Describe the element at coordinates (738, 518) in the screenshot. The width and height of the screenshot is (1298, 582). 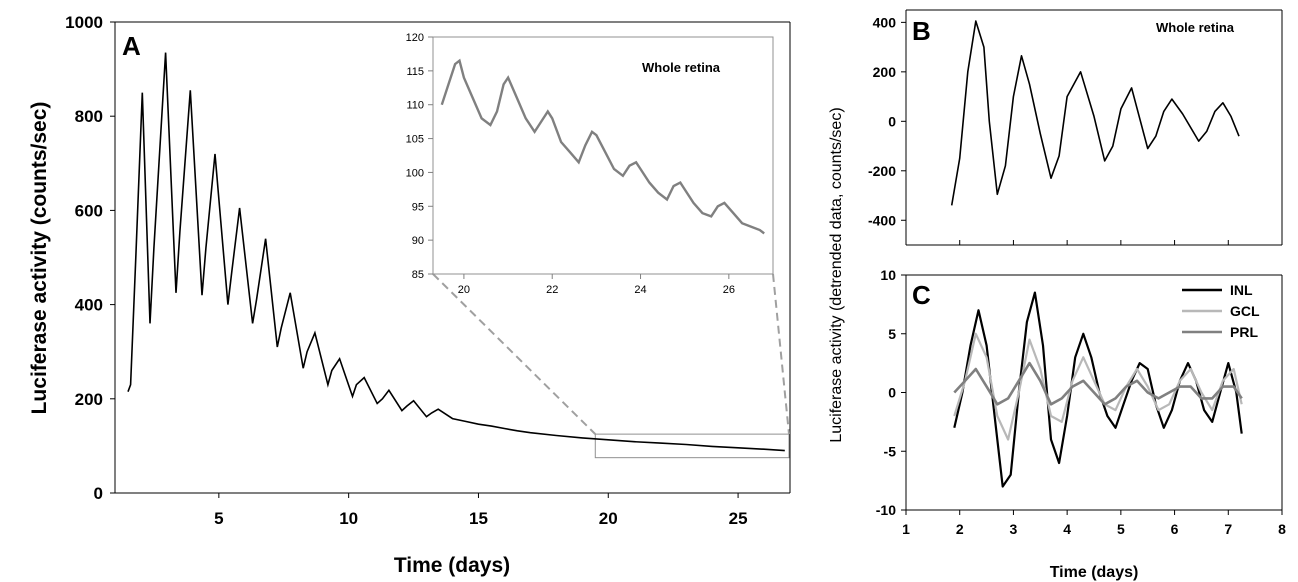
I see `panel-a-x-tick-label: 25` at that location.